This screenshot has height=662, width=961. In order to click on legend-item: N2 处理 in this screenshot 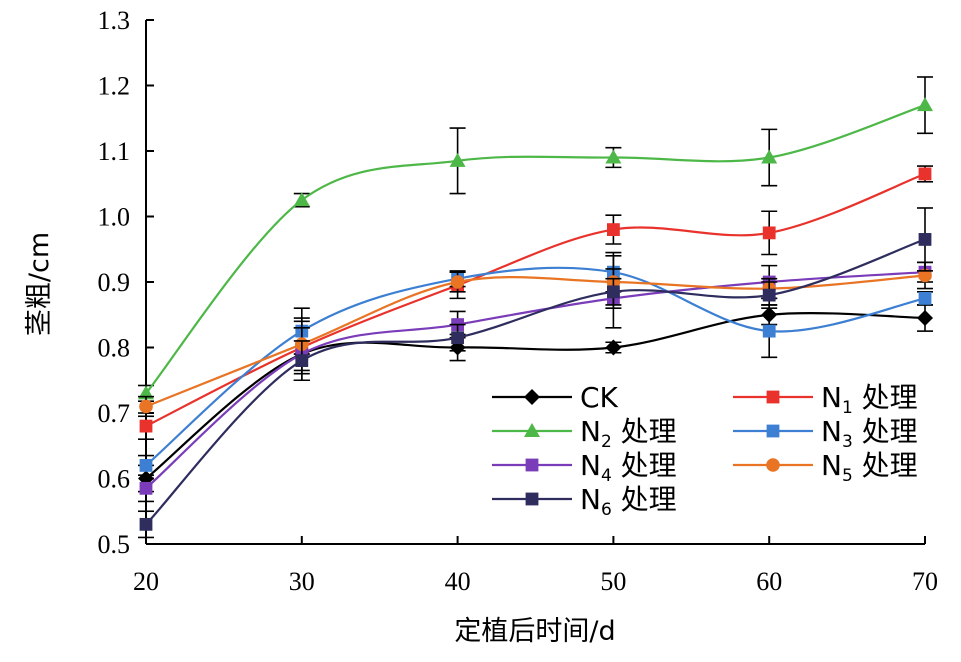, I will do `click(584, 433)`.